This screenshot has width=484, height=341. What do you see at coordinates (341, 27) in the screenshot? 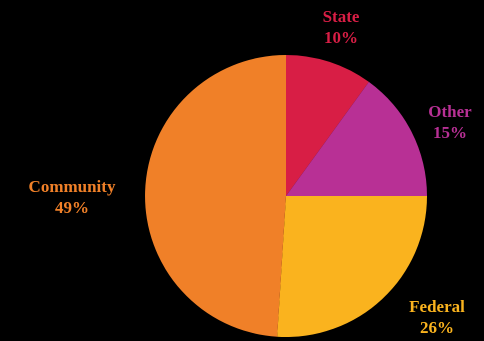
I see `slice-label-state: State 10%` at bounding box center [341, 27].